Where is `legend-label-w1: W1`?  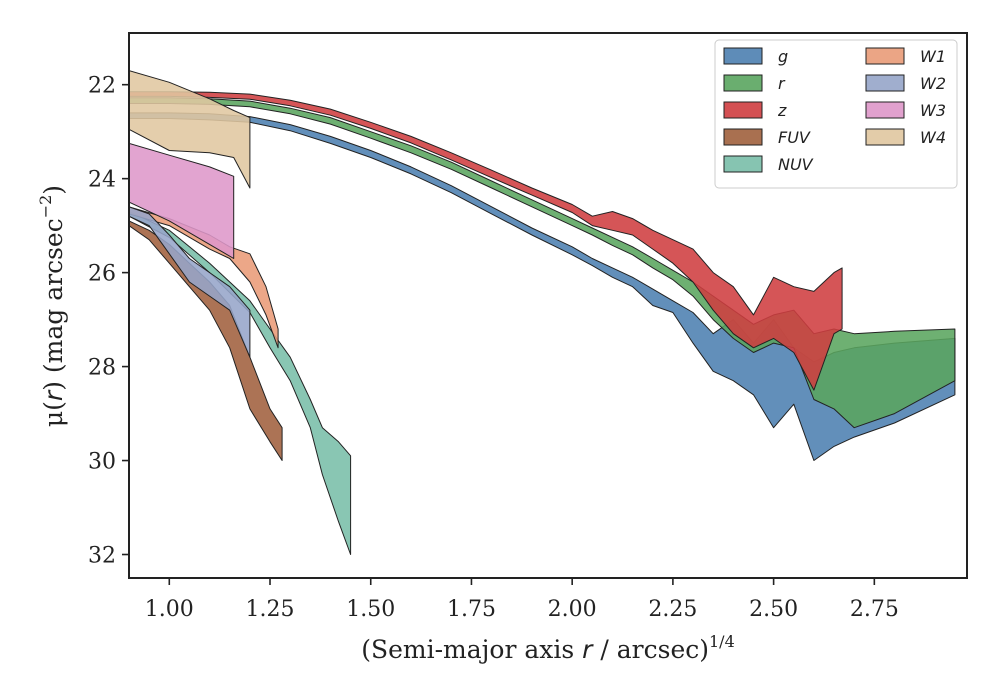
legend-label-w1: W1 is located at coordinates (933, 56).